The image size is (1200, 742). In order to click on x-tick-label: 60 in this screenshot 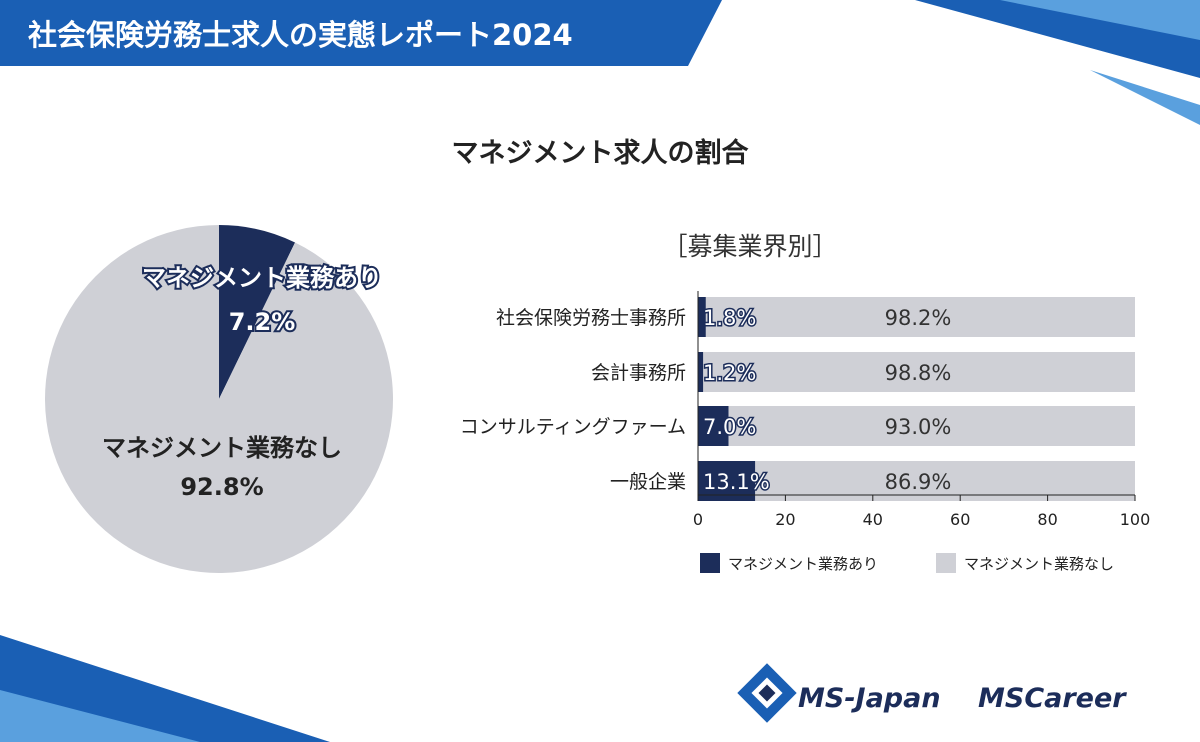, I will do `click(960, 519)`.